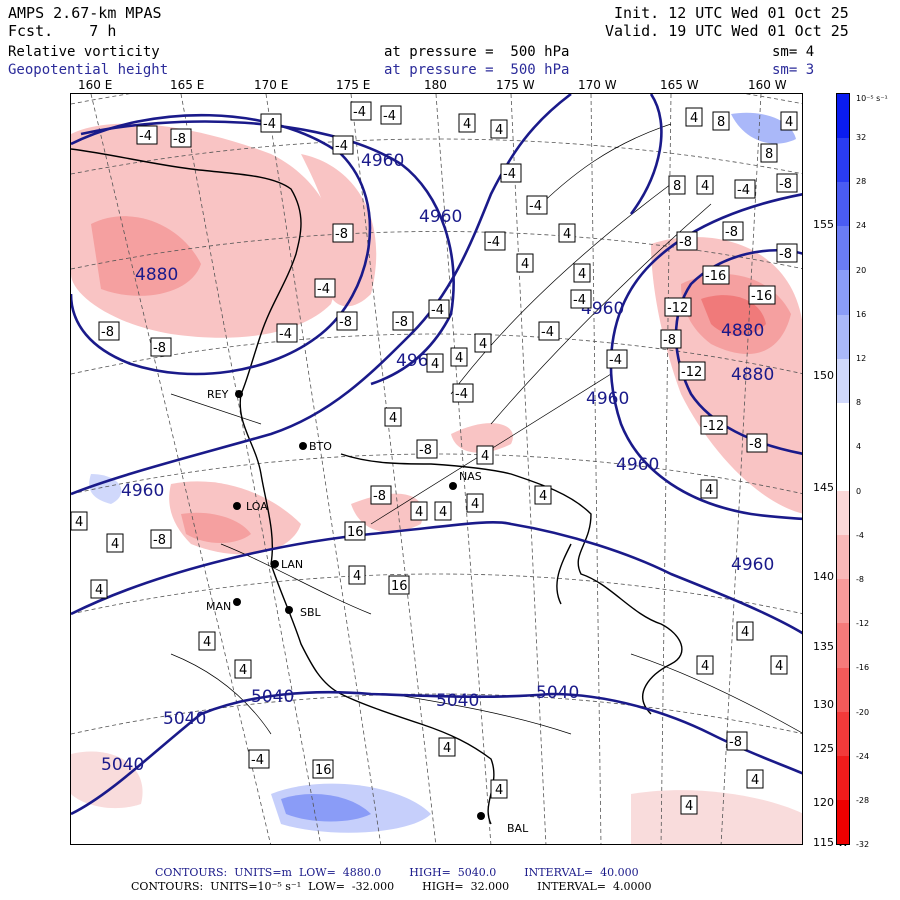 This screenshot has width=900, height=900. Describe the element at coordinates (311, 612) in the screenshot. I see `station-label: SBL` at that location.